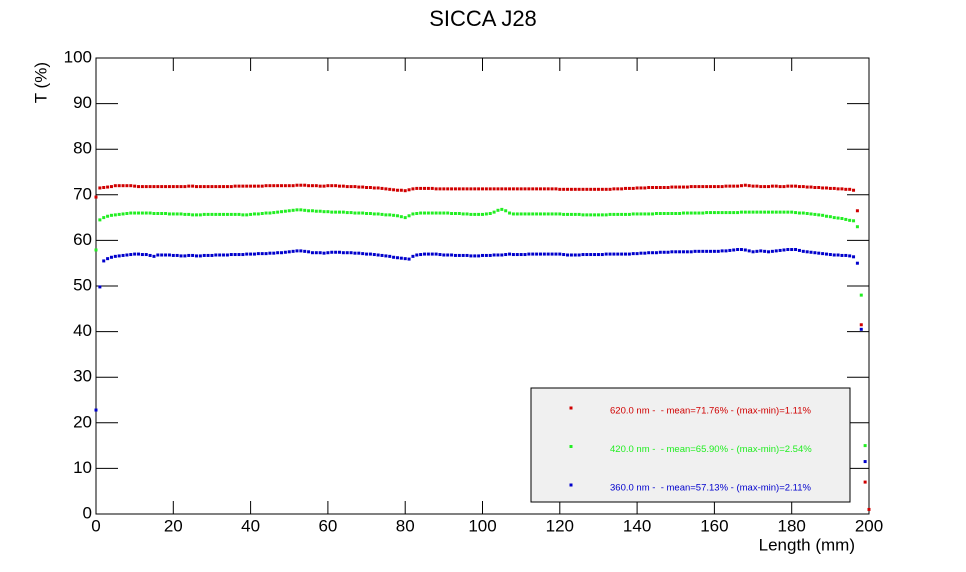 Image resolution: width=966 pixels, height=572 pixels. I want to click on x-tick-label: 120, so click(560, 525).